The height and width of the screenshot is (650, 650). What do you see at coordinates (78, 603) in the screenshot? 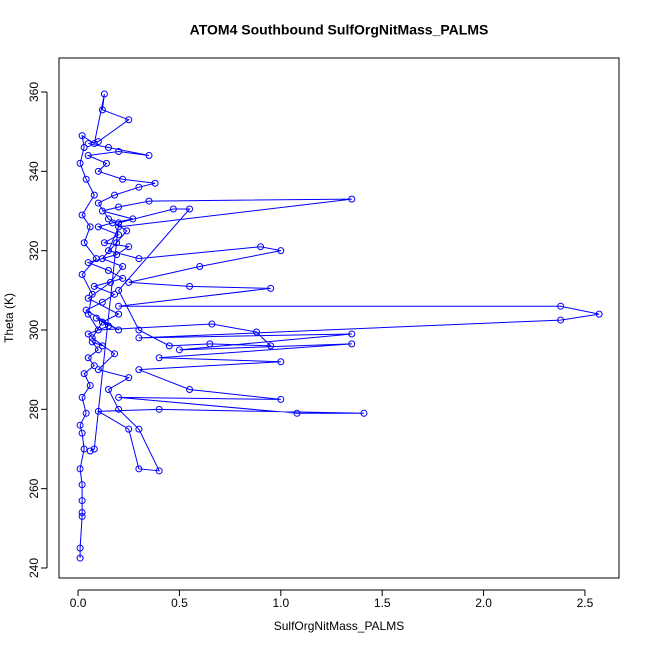
I see `x-tick-label: 0.0` at bounding box center [78, 603].